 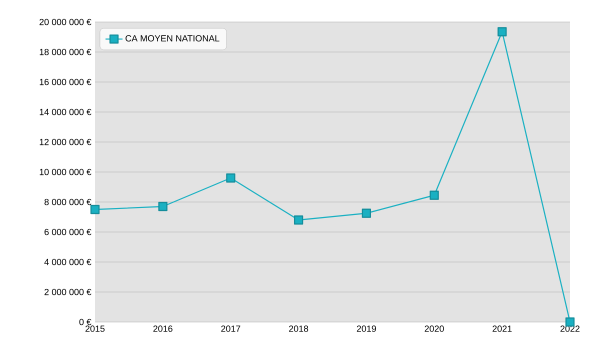 What do you see at coordinates (66, 142) in the screenshot?
I see `y-tick-label: 12 000 000 €` at bounding box center [66, 142].